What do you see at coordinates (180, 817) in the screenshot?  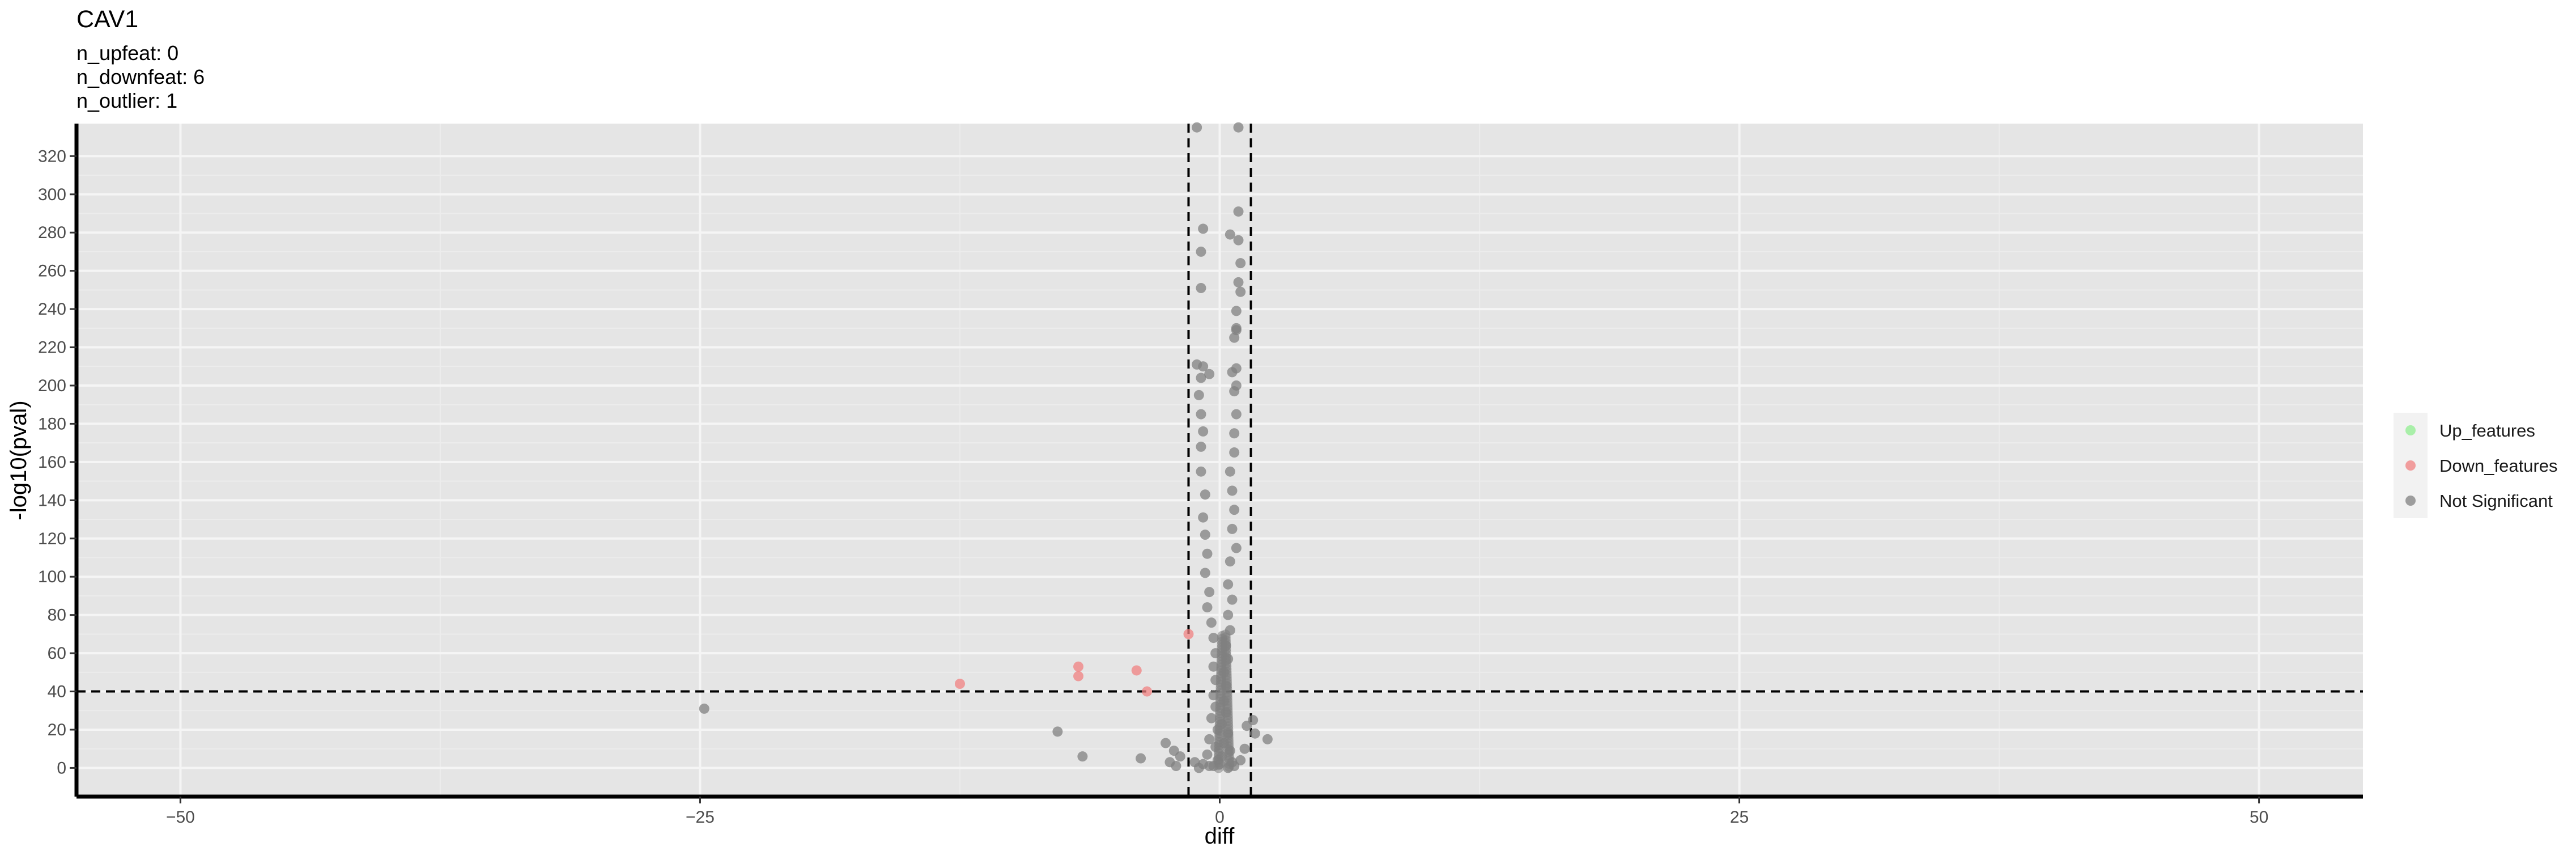 I see `x-tick-label: −50` at bounding box center [180, 817].